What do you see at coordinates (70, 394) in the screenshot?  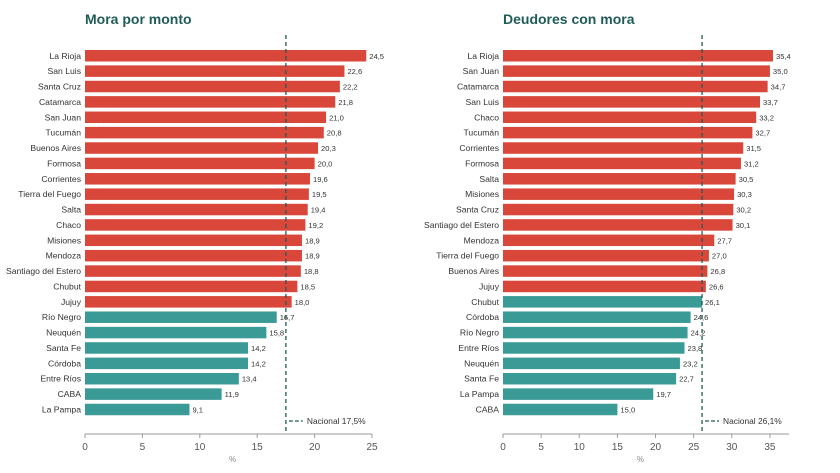 I see `category-label: CABA` at bounding box center [70, 394].